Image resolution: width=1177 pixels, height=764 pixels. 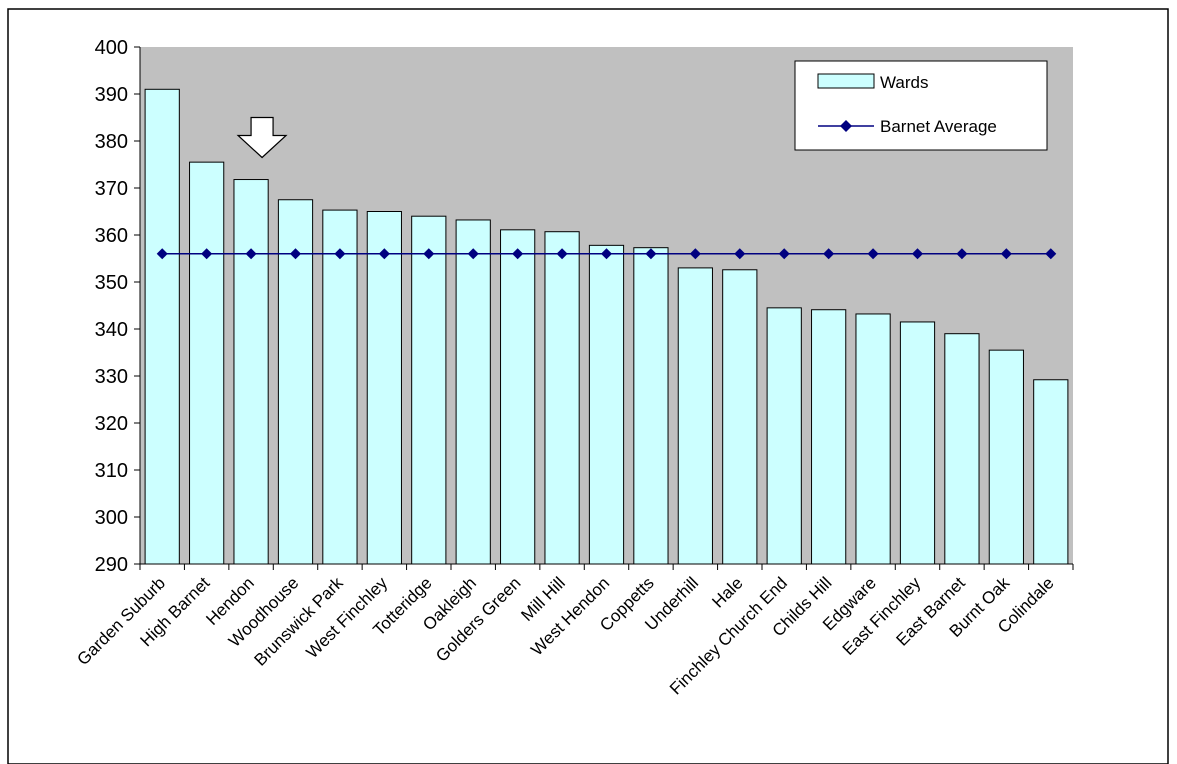 I want to click on y-tick-label-360: 360, so click(x=111, y=236).